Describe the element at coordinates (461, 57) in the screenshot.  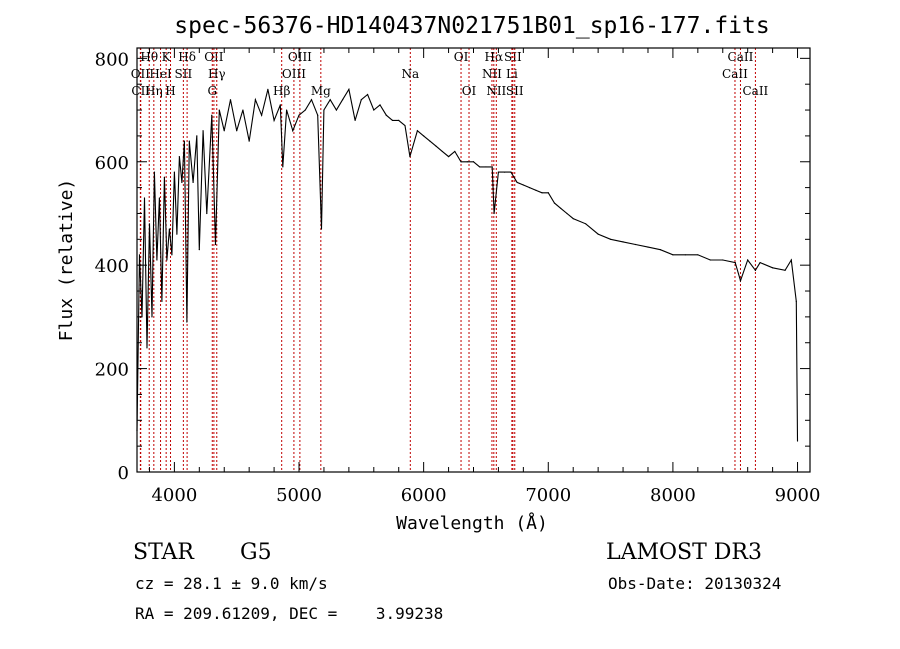
I see `spectral-line-label: OI` at that location.